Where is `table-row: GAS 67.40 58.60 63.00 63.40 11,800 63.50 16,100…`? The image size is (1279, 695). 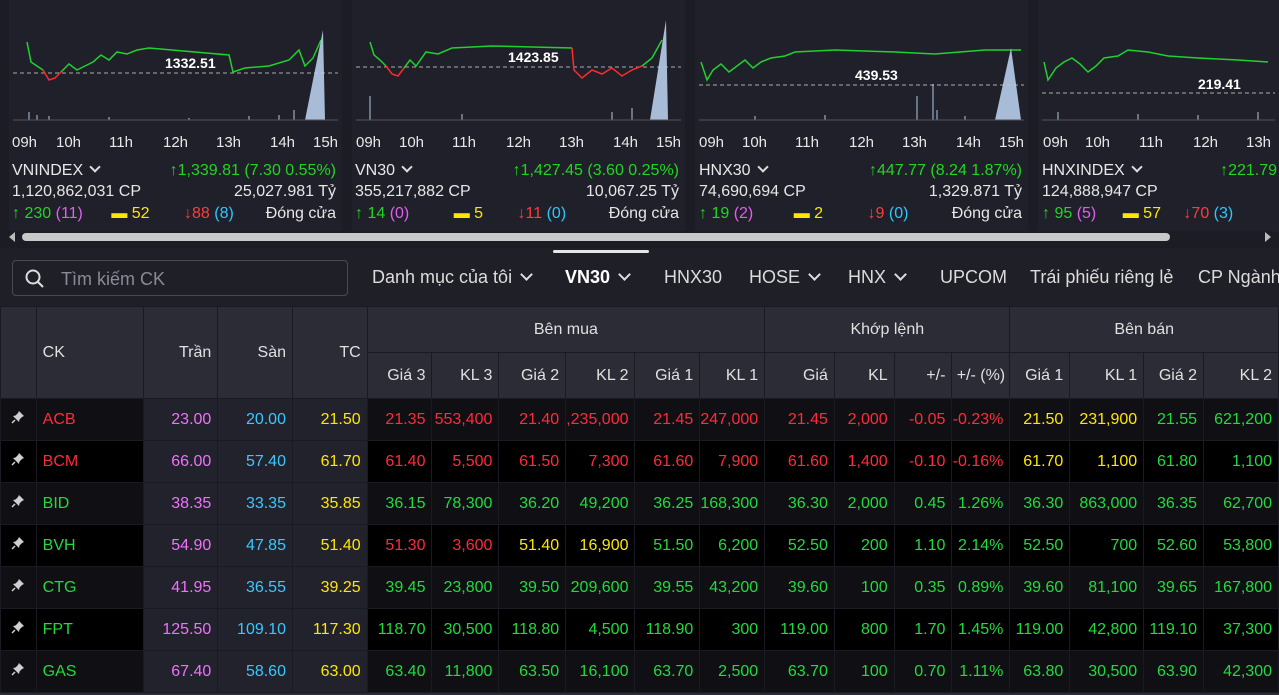 table-row: GAS 67.40 58.60 63.00 63.40 11,800 63.50 16,100… is located at coordinates (639, 671).